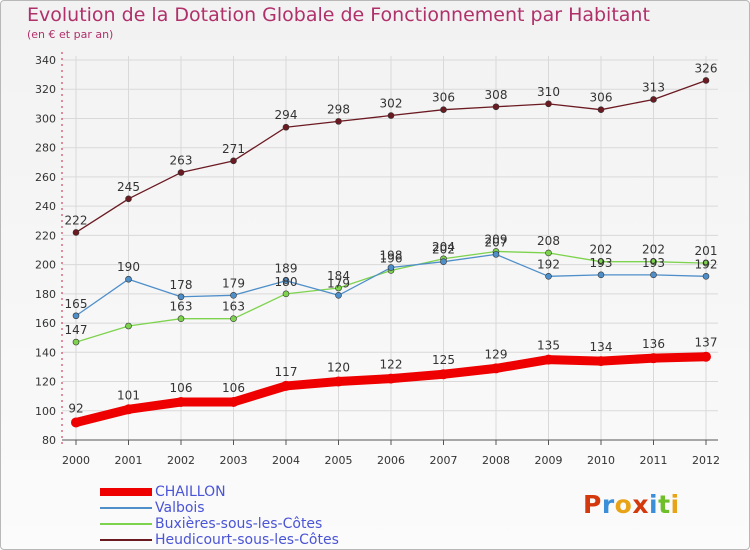  What do you see at coordinates (496, 239) in the screenshot?
I see `data-label: 209` at bounding box center [496, 239].